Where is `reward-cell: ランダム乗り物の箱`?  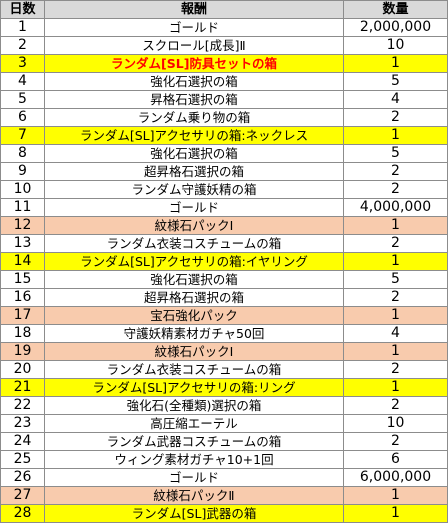 reward-cell: ランダム乗り物の箱 is located at coordinates (194, 117).